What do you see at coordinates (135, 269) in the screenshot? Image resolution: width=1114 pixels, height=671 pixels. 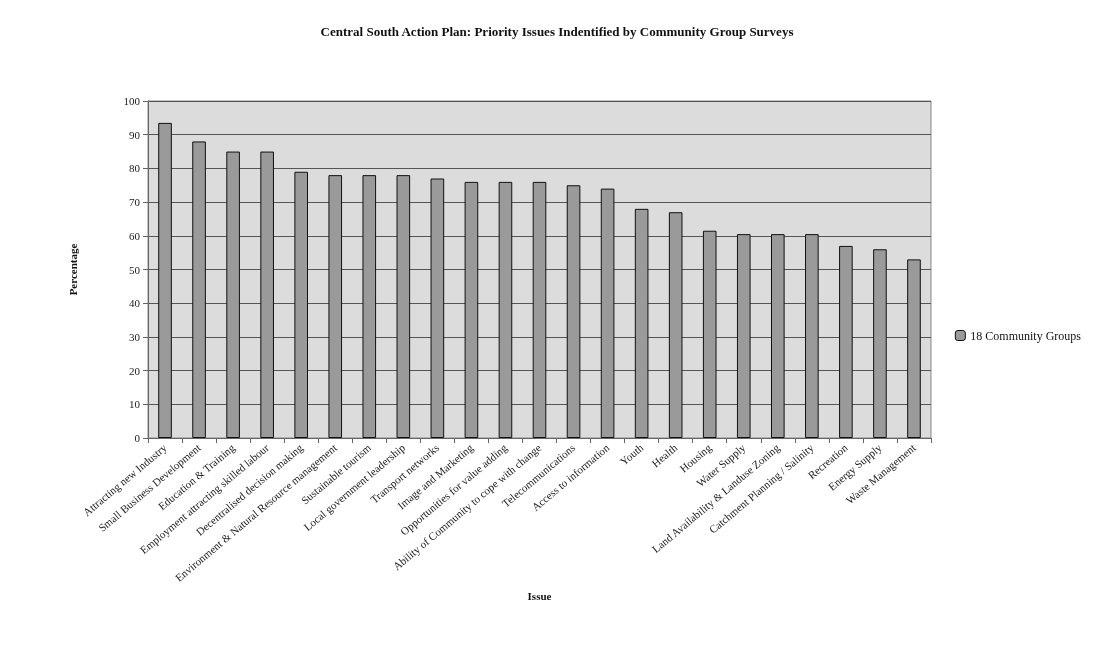 I see `y-tick-label: 50` at bounding box center [135, 269].